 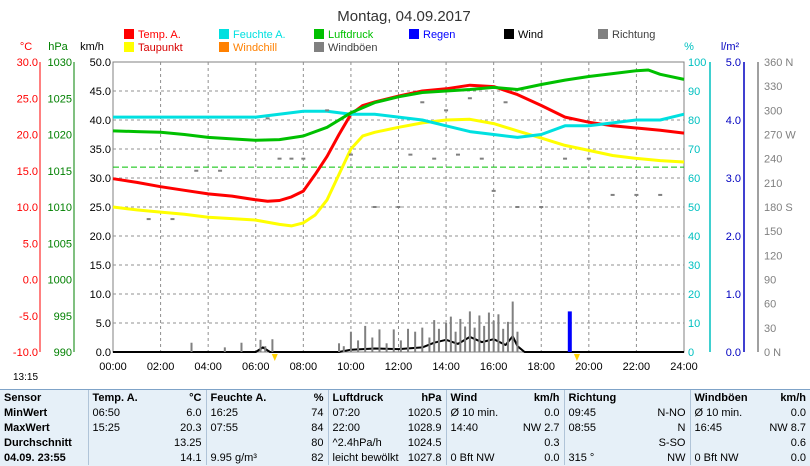 What do you see at coordinates (541, 427) in the screenshot?
I see `stats-cell-value: NW 2.7` at bounding box center [541, 427].